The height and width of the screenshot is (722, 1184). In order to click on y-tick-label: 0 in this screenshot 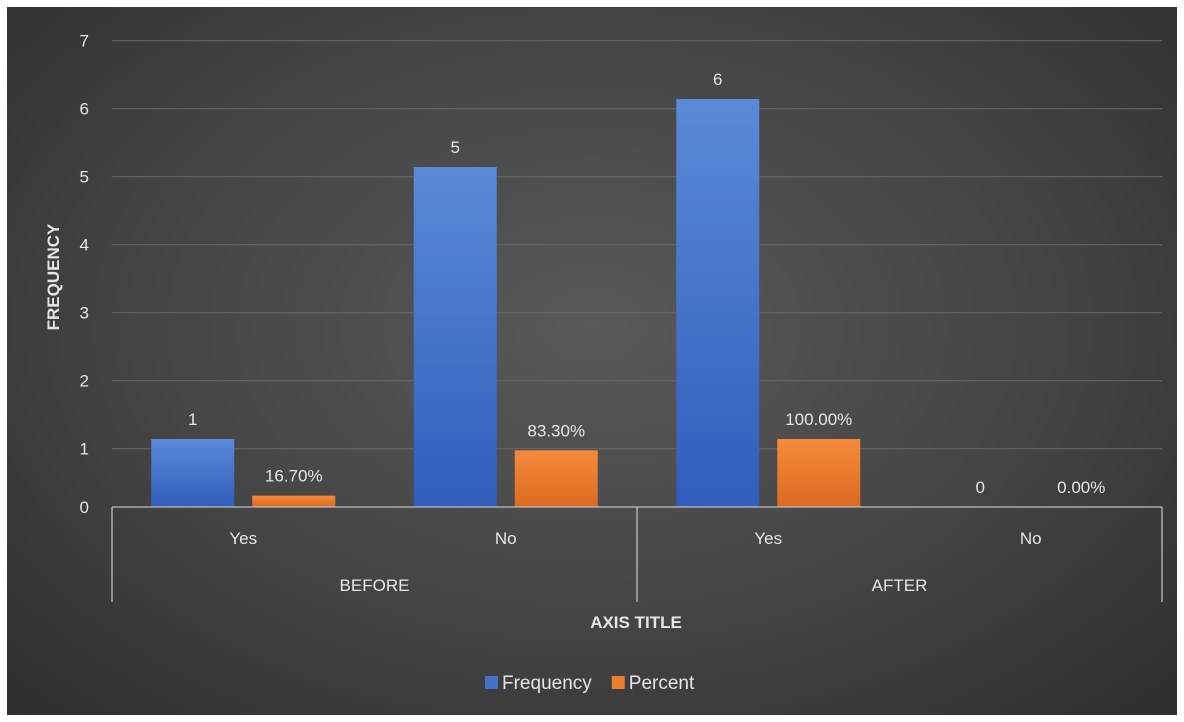, I will do `click(84, 507)`.